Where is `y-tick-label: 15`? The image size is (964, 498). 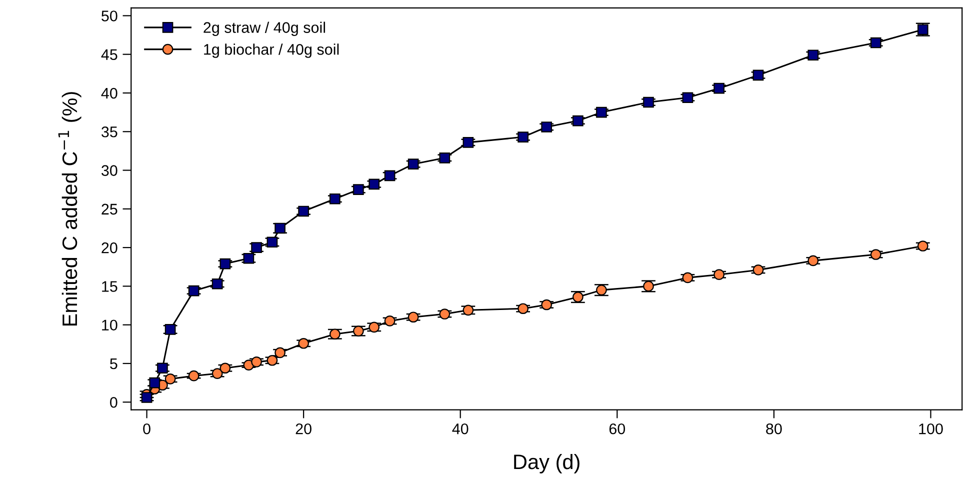
y-tick-label: 15 is located at coordinates (110, 286).